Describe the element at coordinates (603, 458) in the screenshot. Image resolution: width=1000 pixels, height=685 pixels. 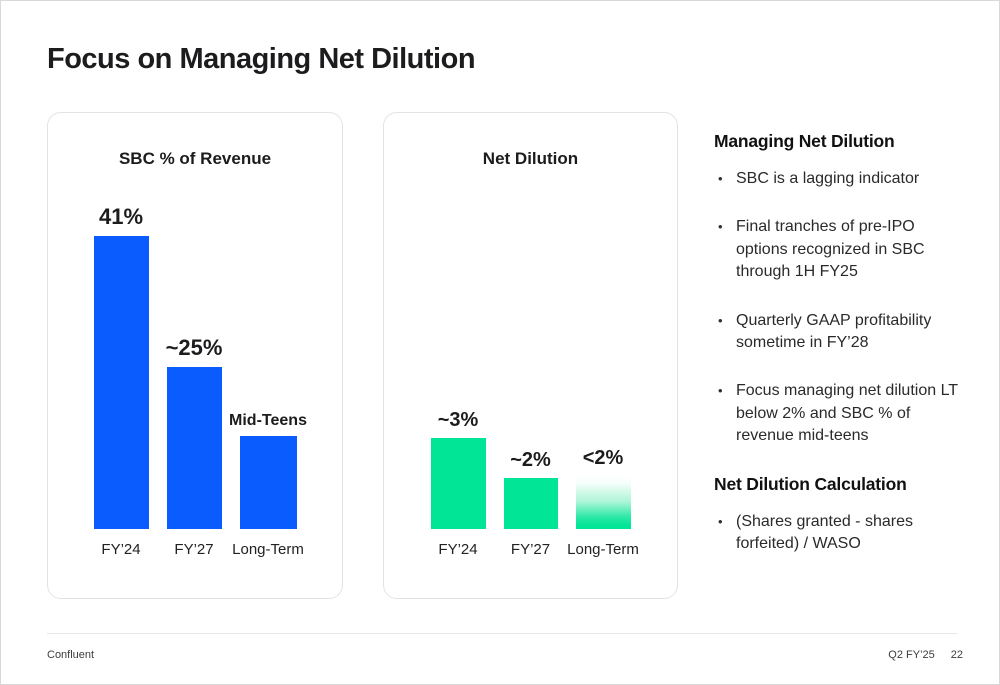
I see `bar-value-label: <2%` at that location.